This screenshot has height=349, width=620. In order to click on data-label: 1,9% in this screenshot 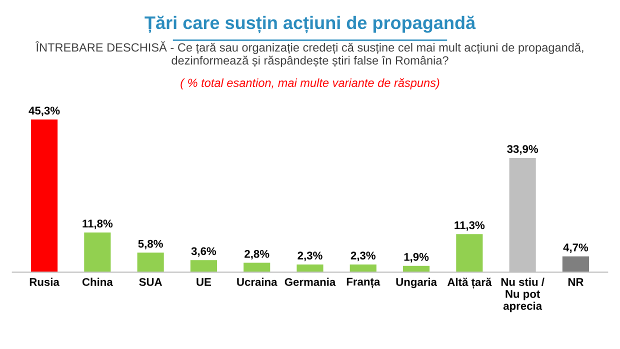, I will do `click(416, 257)`.